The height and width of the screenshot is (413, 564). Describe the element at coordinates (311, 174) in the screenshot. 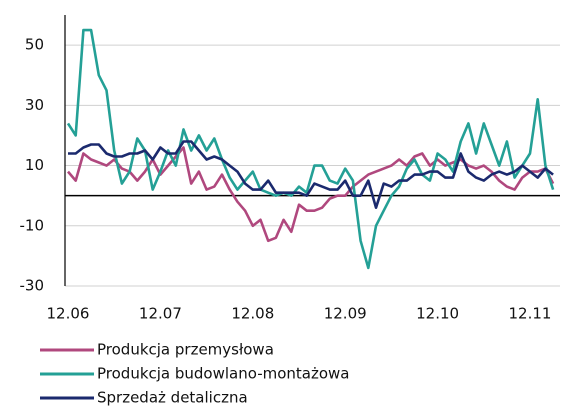

I see `series-line` at that location.